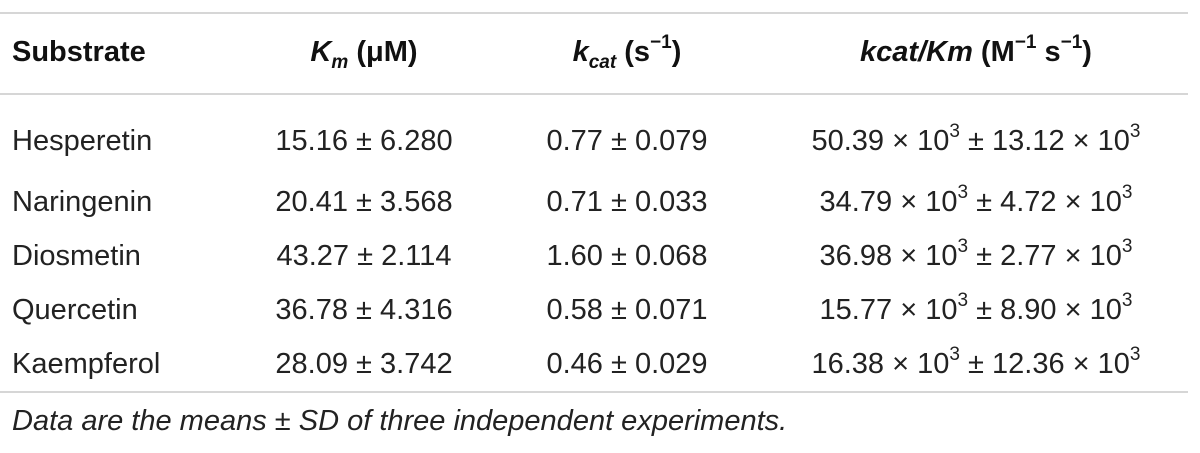 This screenshot has width=1200, height=453. I want to click on cell-kcat: 1.60 ± 0.068, so click(627, 255).